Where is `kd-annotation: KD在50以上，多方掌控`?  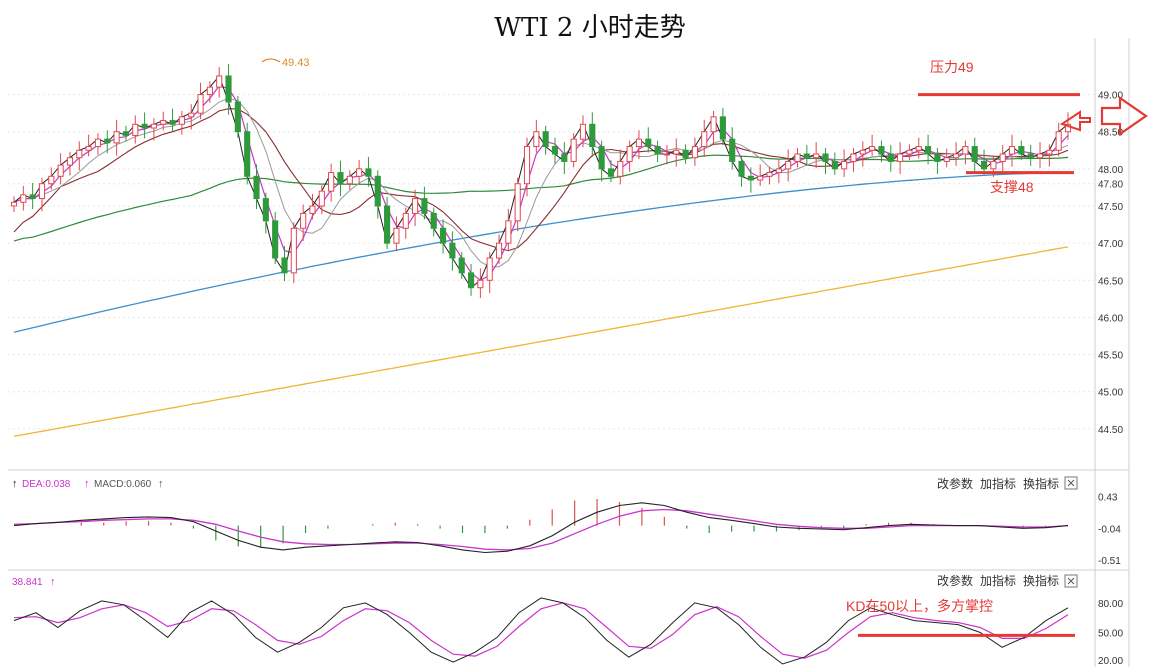 kd-annotation: KD在50以上，多方掌控 is located at coordinates (960, 617).